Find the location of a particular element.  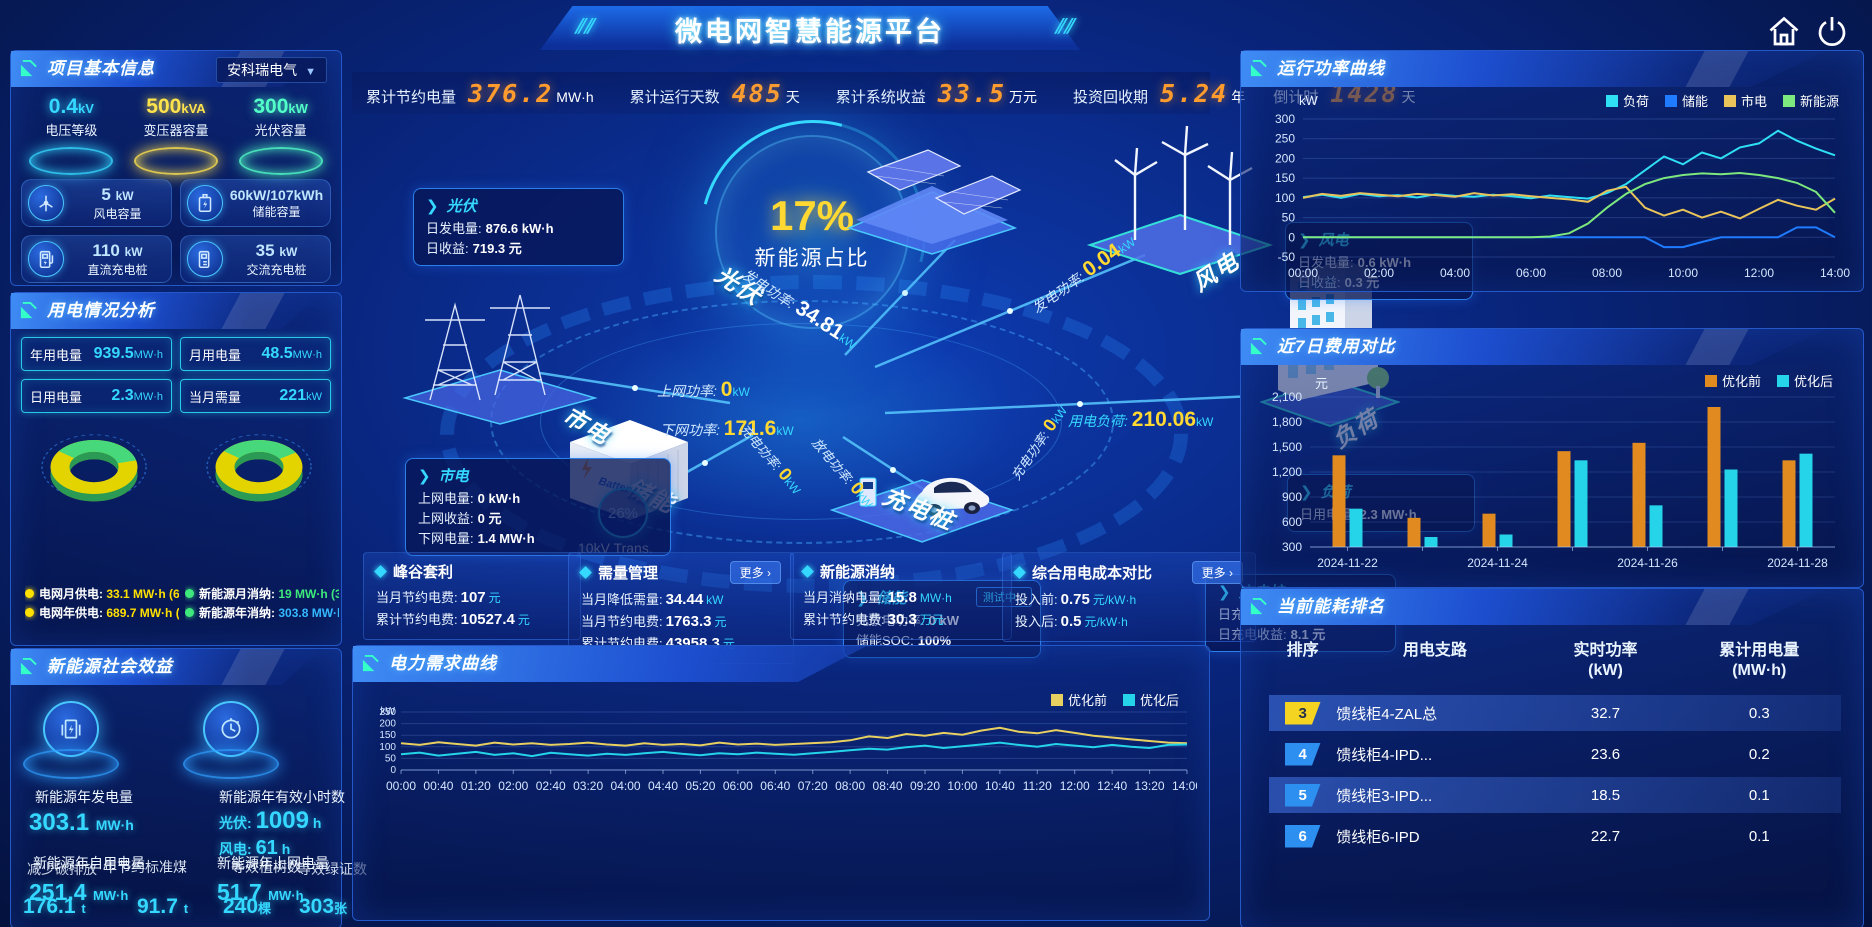

title-deco-right: ⫽⫽ is located at coordinates (1064, 27).